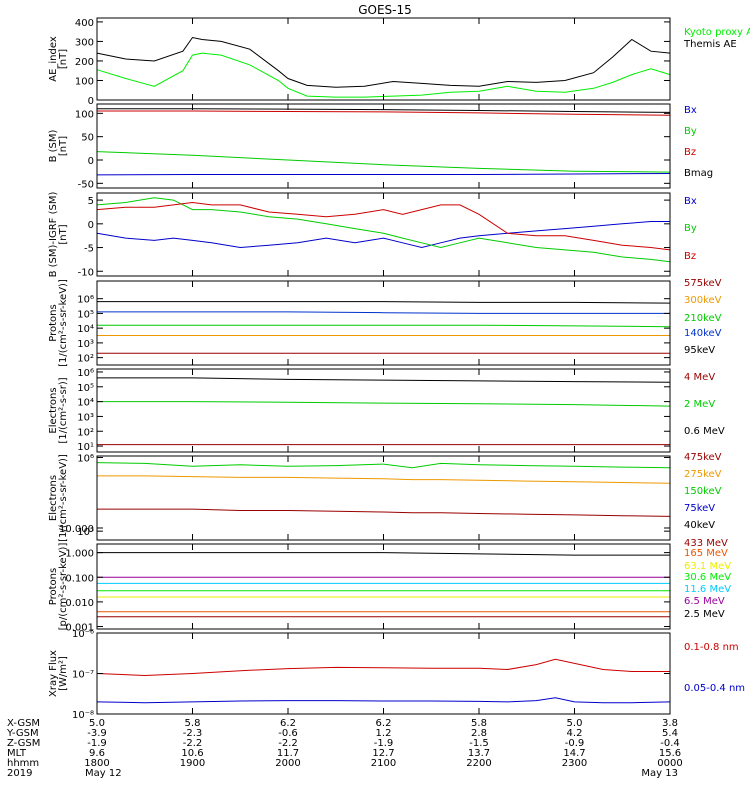 This screenshot has height=800, width=750. I want to click on ephem-cell: 11.7, so click(288, 753).